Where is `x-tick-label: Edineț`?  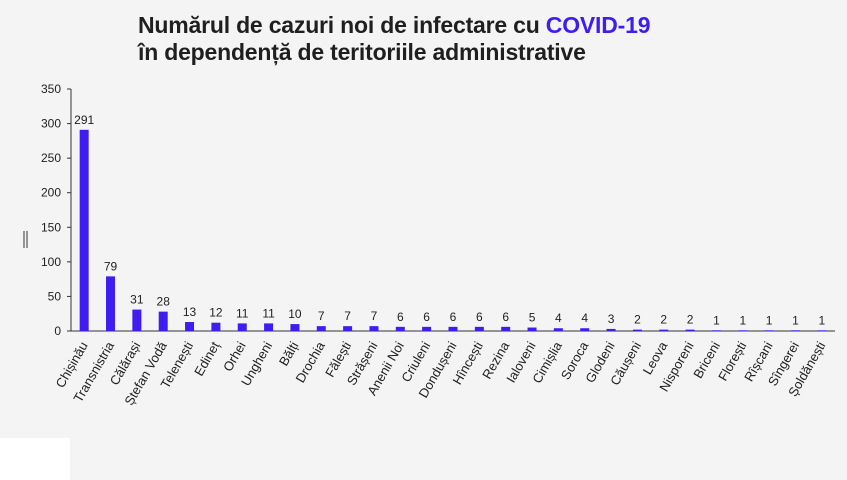
x-tick-label: Edineț is located at coordinates (207, 359).